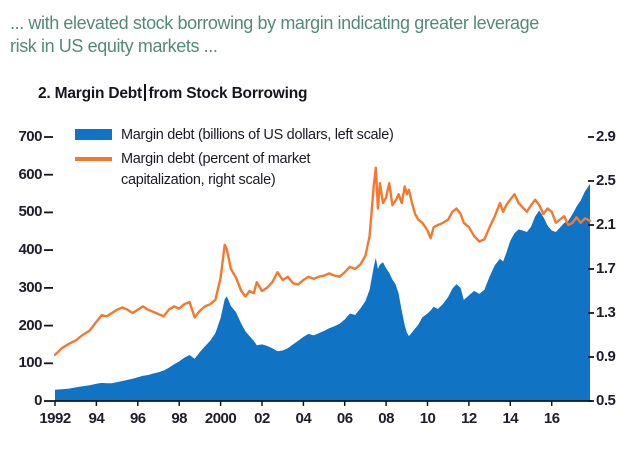 The height and width of the screenshot is (449, 640). What do you see at coordinates (262, 418) in the screenshot?
I see `x-axis-tick-label: 02` at bounding box center [262, 418].